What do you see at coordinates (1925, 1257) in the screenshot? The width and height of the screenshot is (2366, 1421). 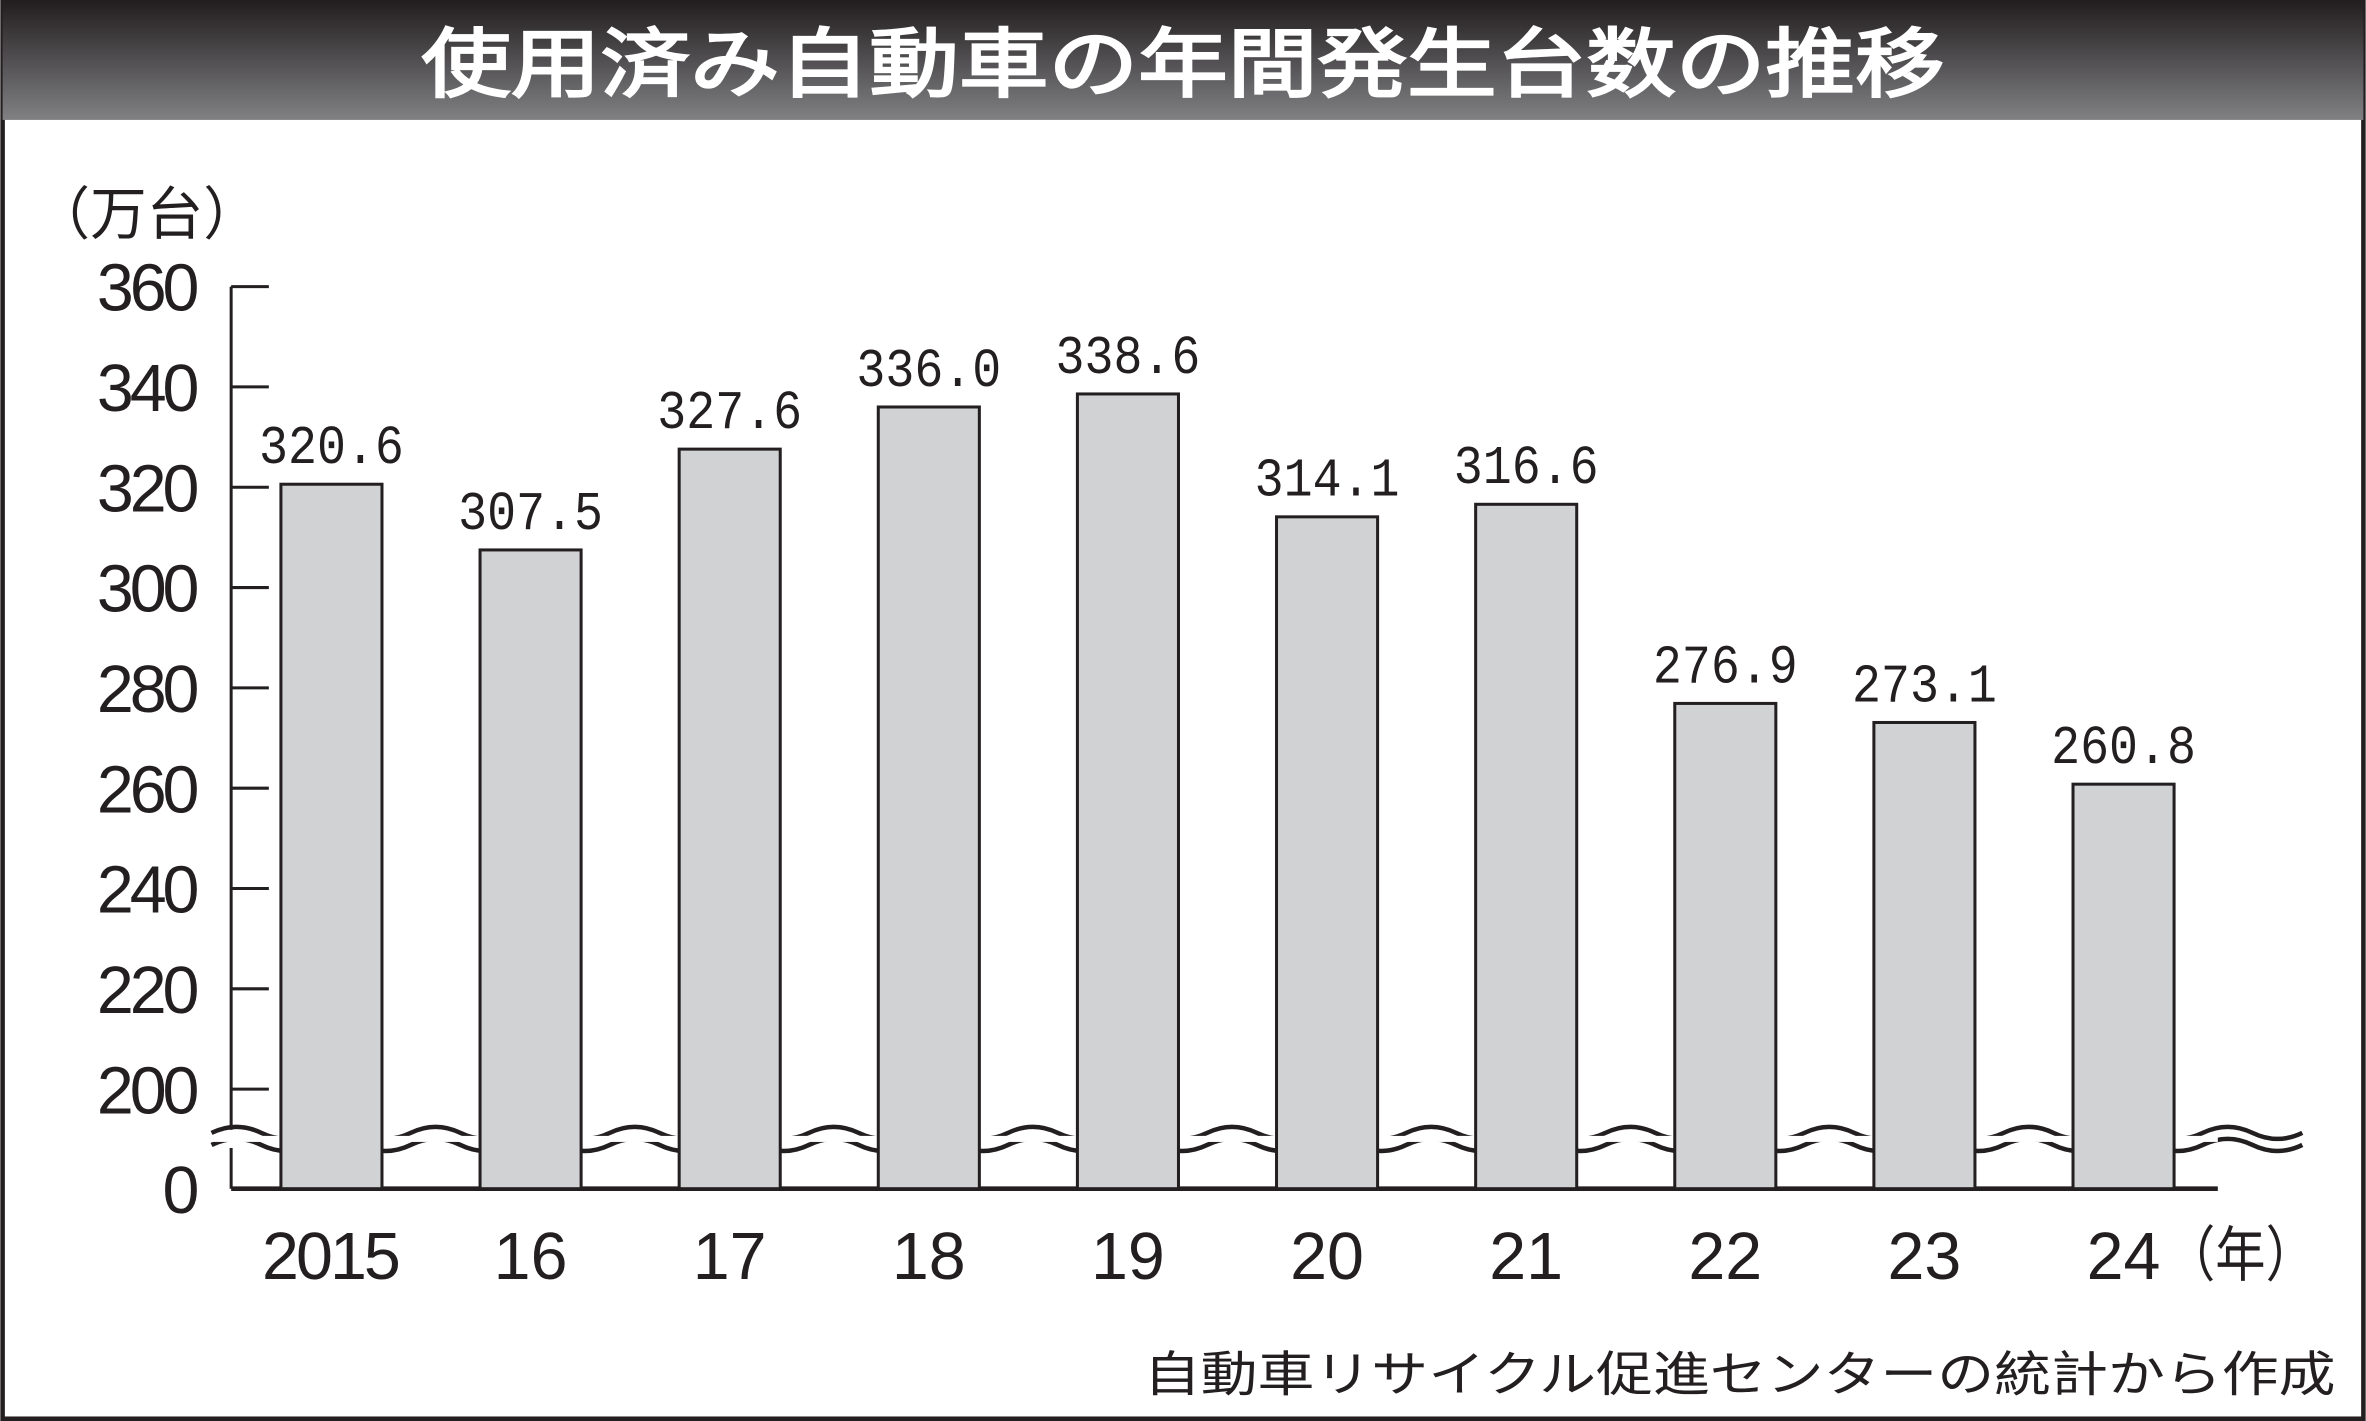 I see `x-tick-label: 23` at bounding box center [1925, 1257].